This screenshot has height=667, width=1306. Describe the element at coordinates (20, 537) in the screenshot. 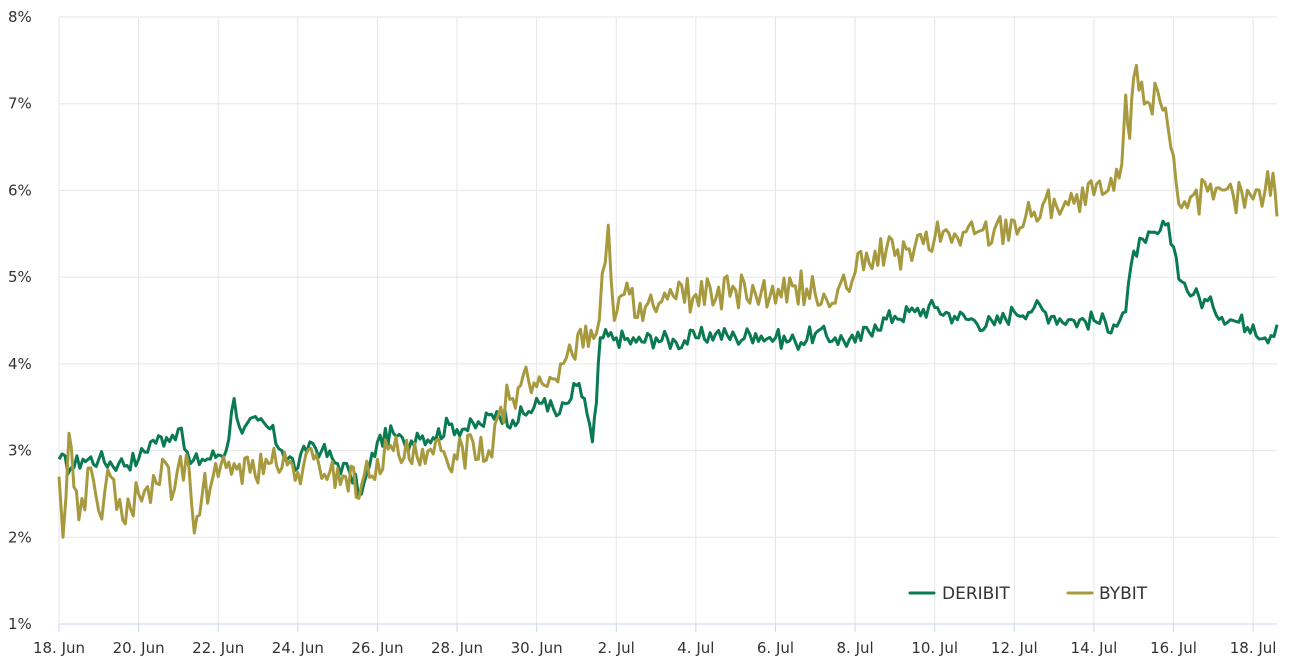

I see `y-tick-label: 2%` at that location.